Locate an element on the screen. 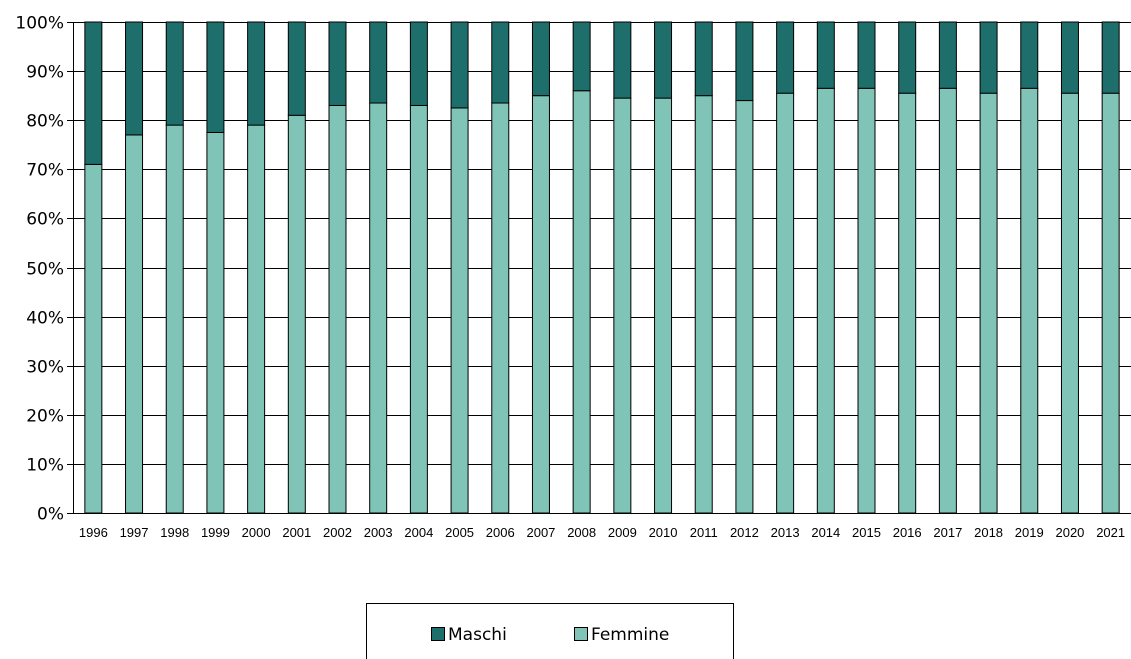  y-tick-label: 40% is located at coordinates (45, 319).